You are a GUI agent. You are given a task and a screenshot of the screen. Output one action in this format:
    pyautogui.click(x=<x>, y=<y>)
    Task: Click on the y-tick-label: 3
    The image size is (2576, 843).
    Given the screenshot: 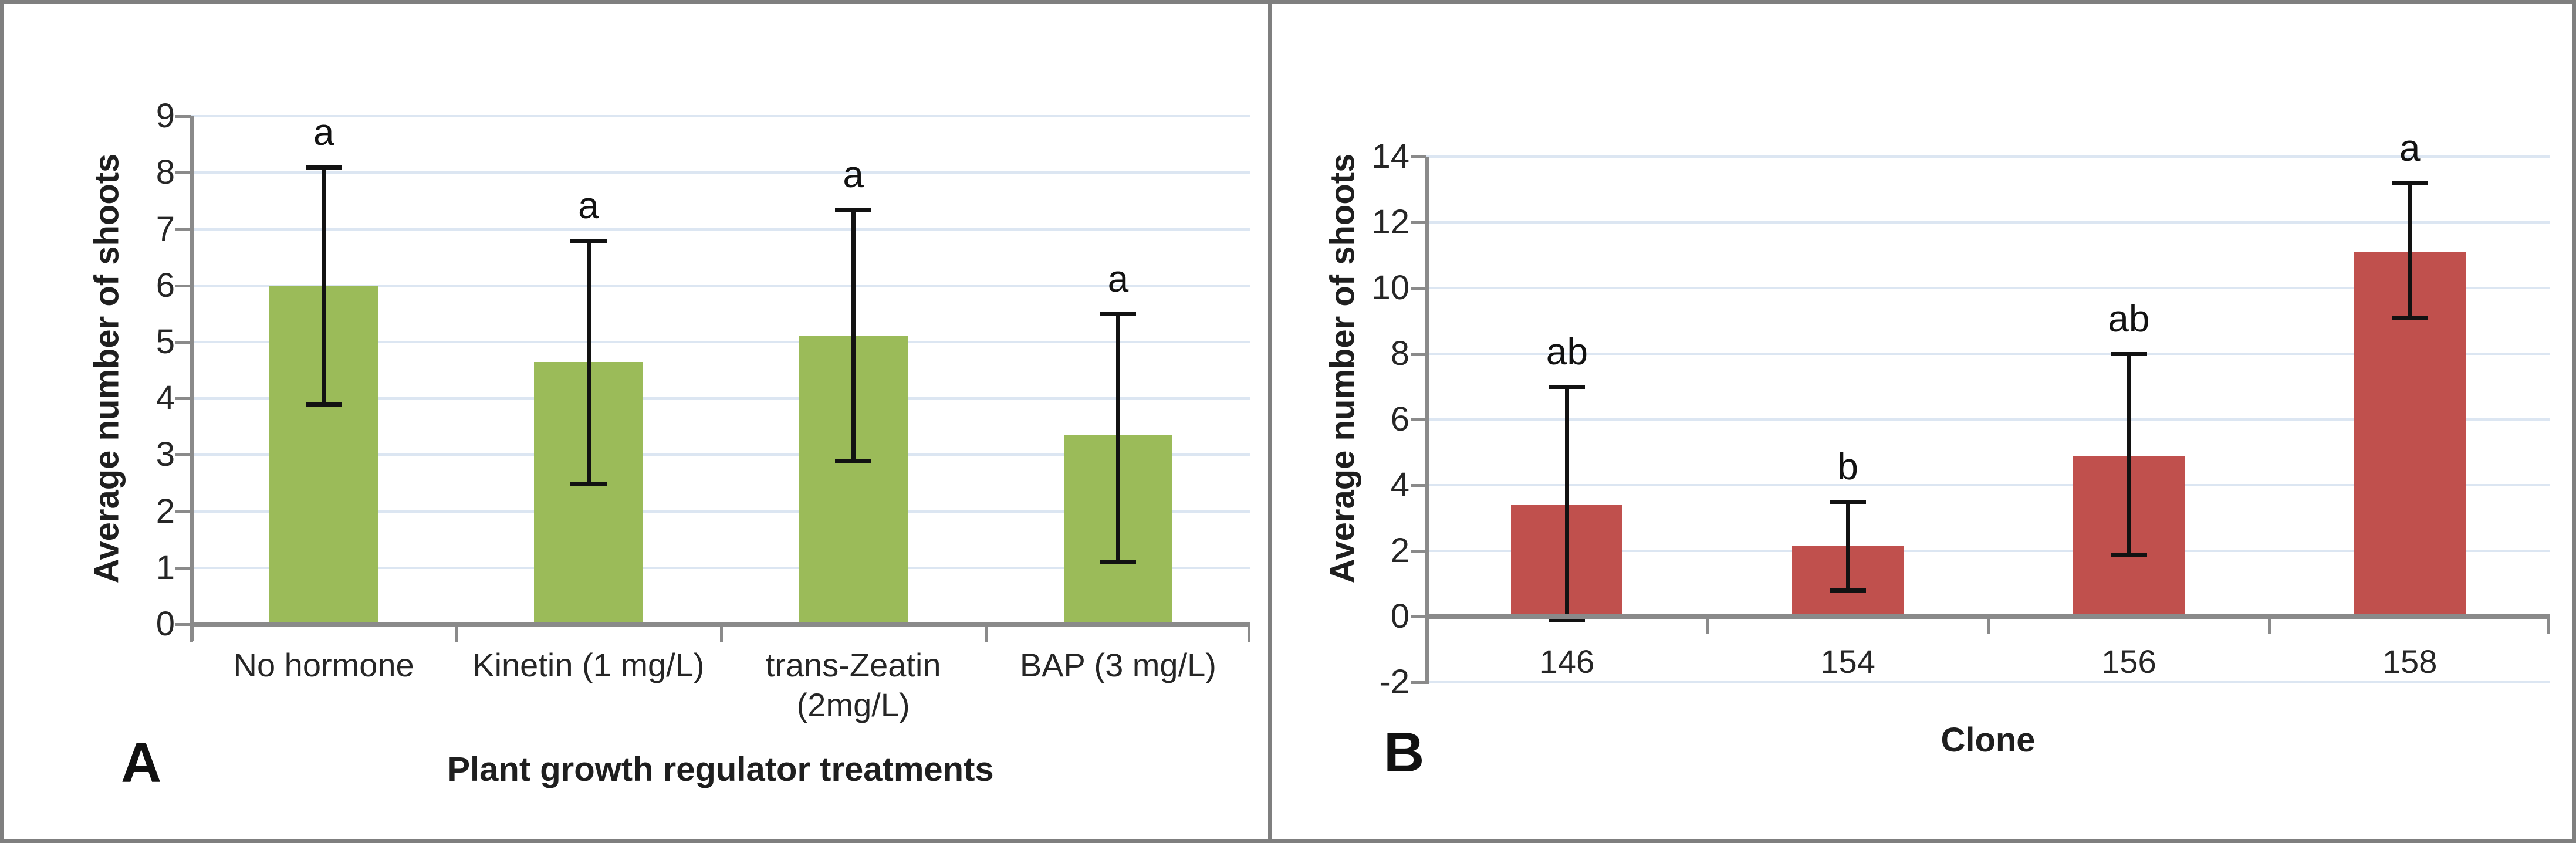 What is the action you would take?
    pyautogui.click(x=165, y=454)
    